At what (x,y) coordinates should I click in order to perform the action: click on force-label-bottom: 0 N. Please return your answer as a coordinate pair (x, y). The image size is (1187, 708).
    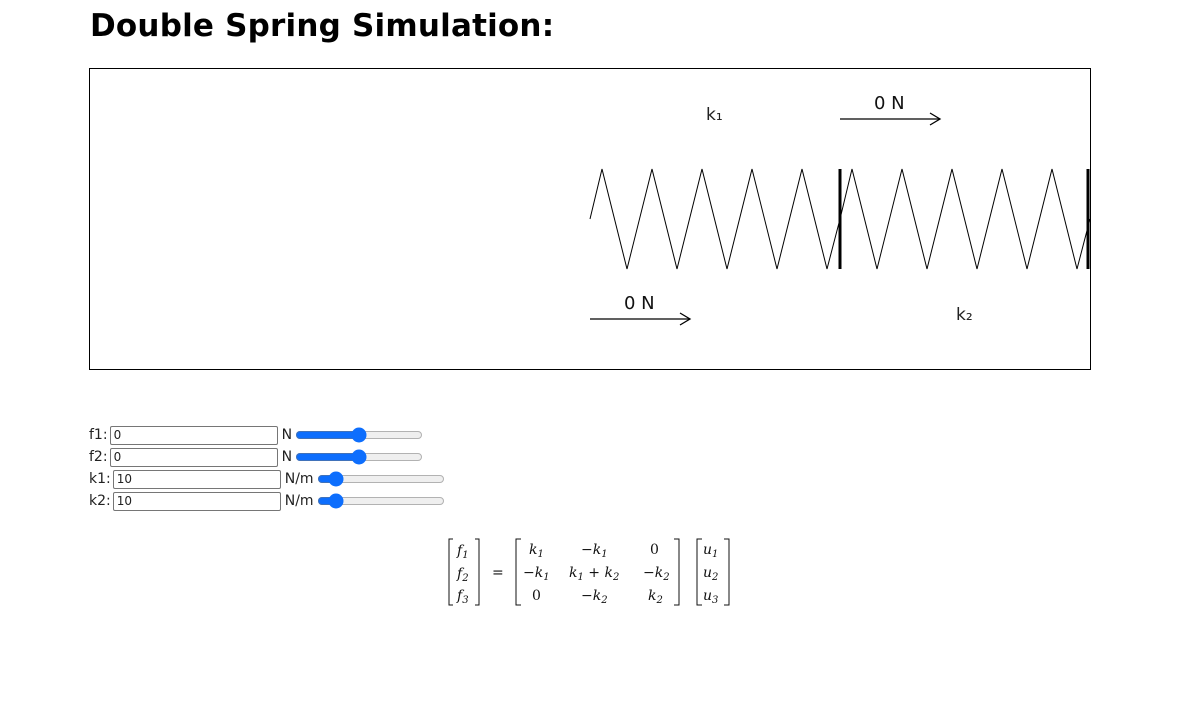
    Looking at the image, I should click on (639, 303).